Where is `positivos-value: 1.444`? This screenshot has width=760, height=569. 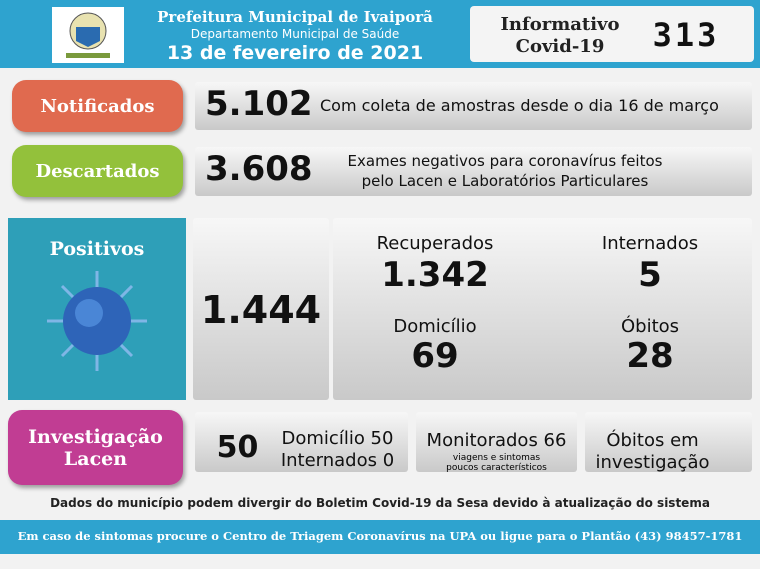
positivos-value: 1.444 is located at coordinates (261, 310).